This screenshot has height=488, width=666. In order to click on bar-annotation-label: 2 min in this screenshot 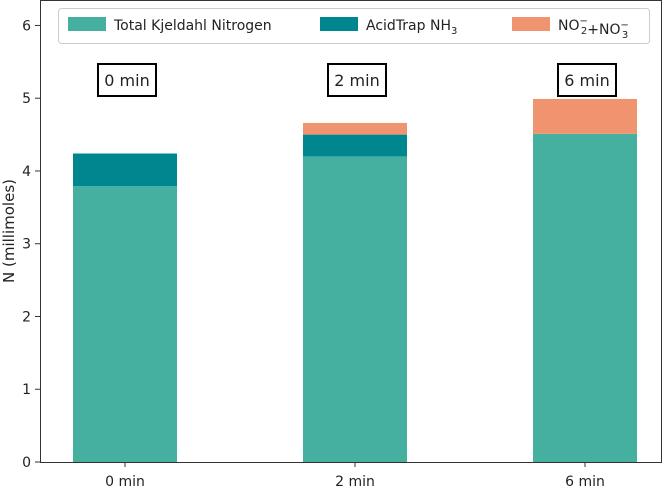, I will do `click(356, 80)`.